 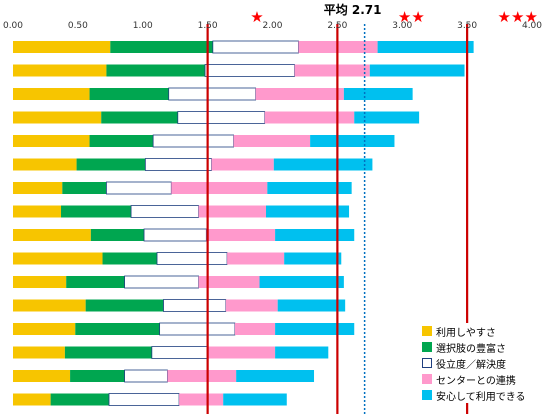 I want to click on bar-segment-row2-series2, so click(x=156, y=70).